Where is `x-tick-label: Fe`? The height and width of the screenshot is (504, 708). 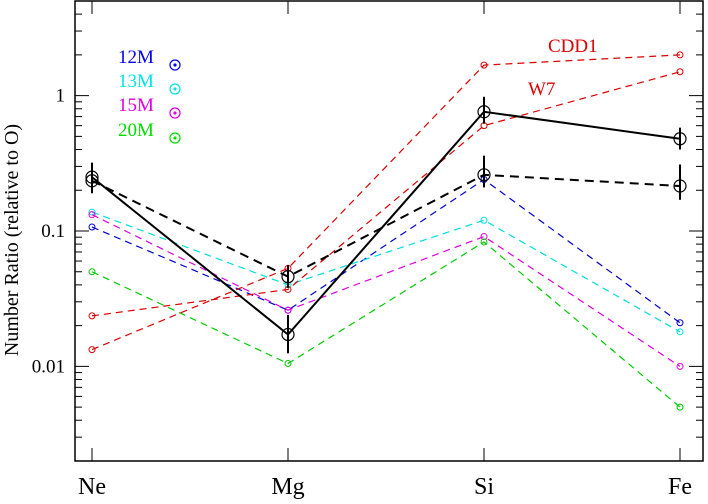 x-tick-label: Fe is located at coordinates (680, 487).